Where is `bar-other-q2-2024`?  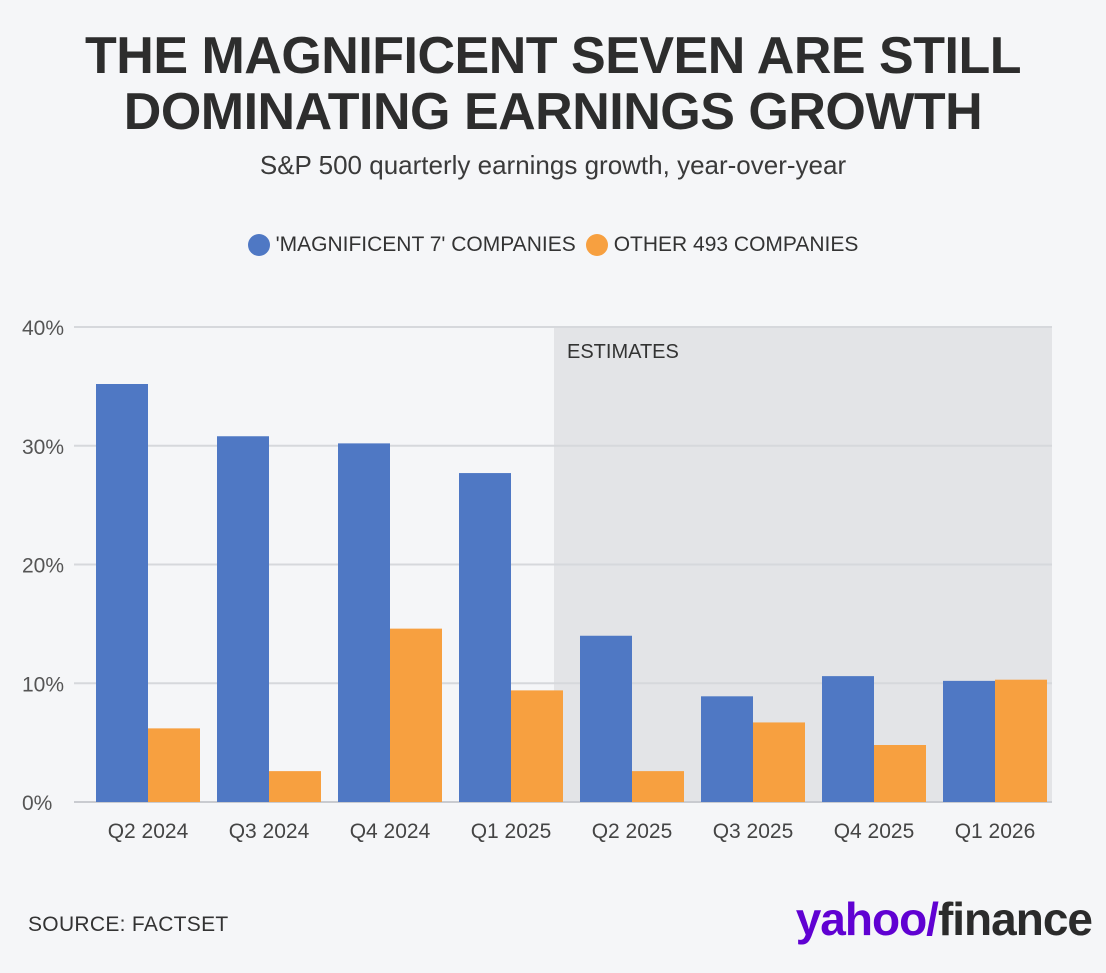 bar-other-q2-2024 is located at coordinates (174, 765).